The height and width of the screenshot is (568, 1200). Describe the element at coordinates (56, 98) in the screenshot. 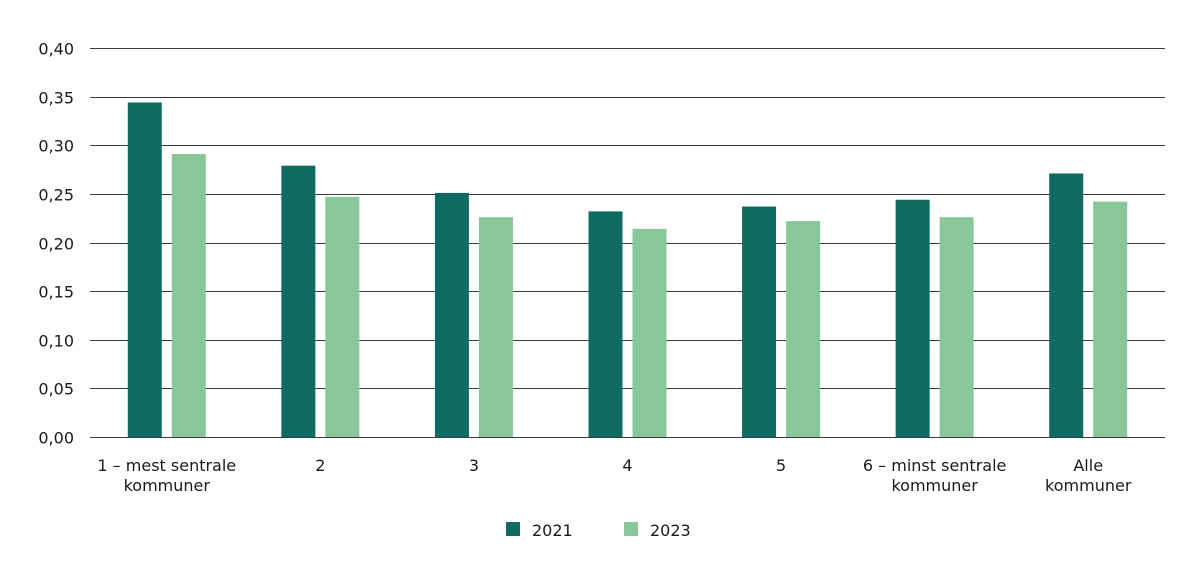

I see `y-tick-label: 0,35` at that location.